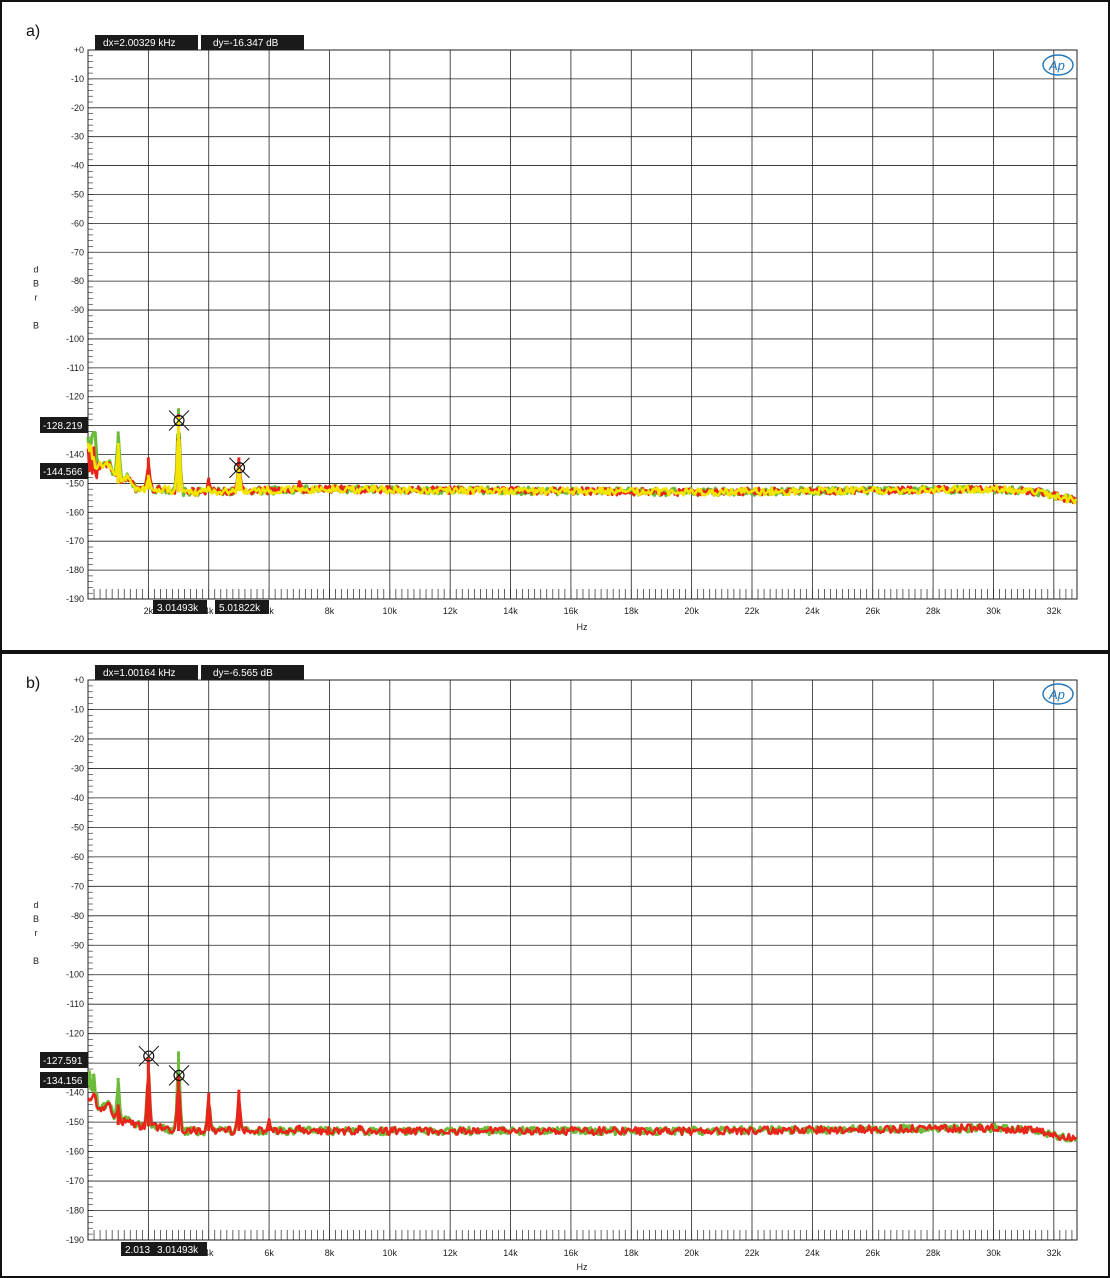 The image size is (1110, 1278). What do you see at coordinates (752, 1253) in the screenshot?
I see `x-tick-label: 22k` at bounding box center [752, 1253].